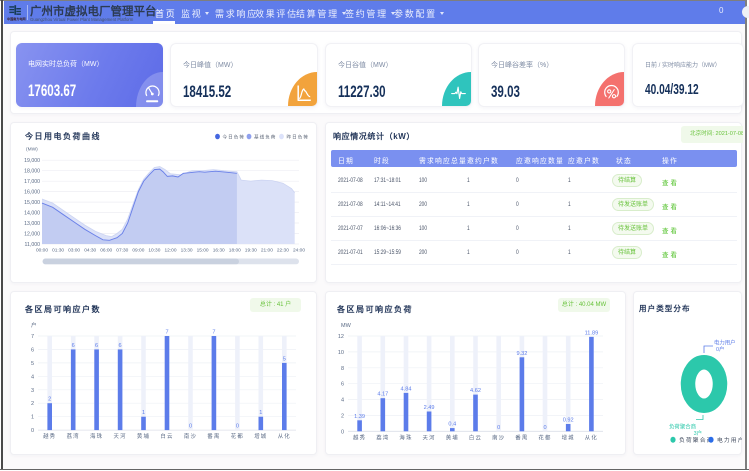 The image size is (749, 471). I want to click on svg-text: 07:30, so click(122, 251).